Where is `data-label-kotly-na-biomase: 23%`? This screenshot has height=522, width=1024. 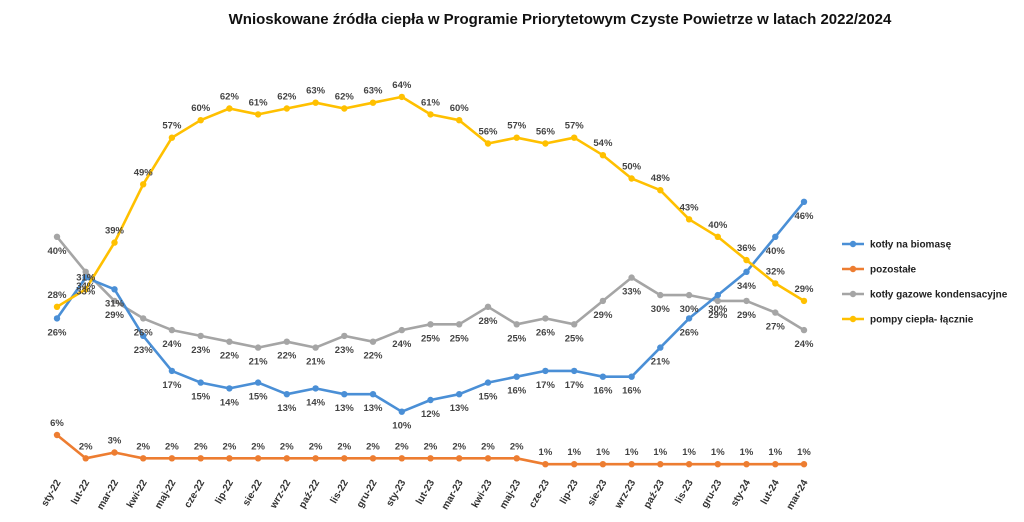
data-label-kotly-na-biomase: 23% is located at coordinates (144, 350).